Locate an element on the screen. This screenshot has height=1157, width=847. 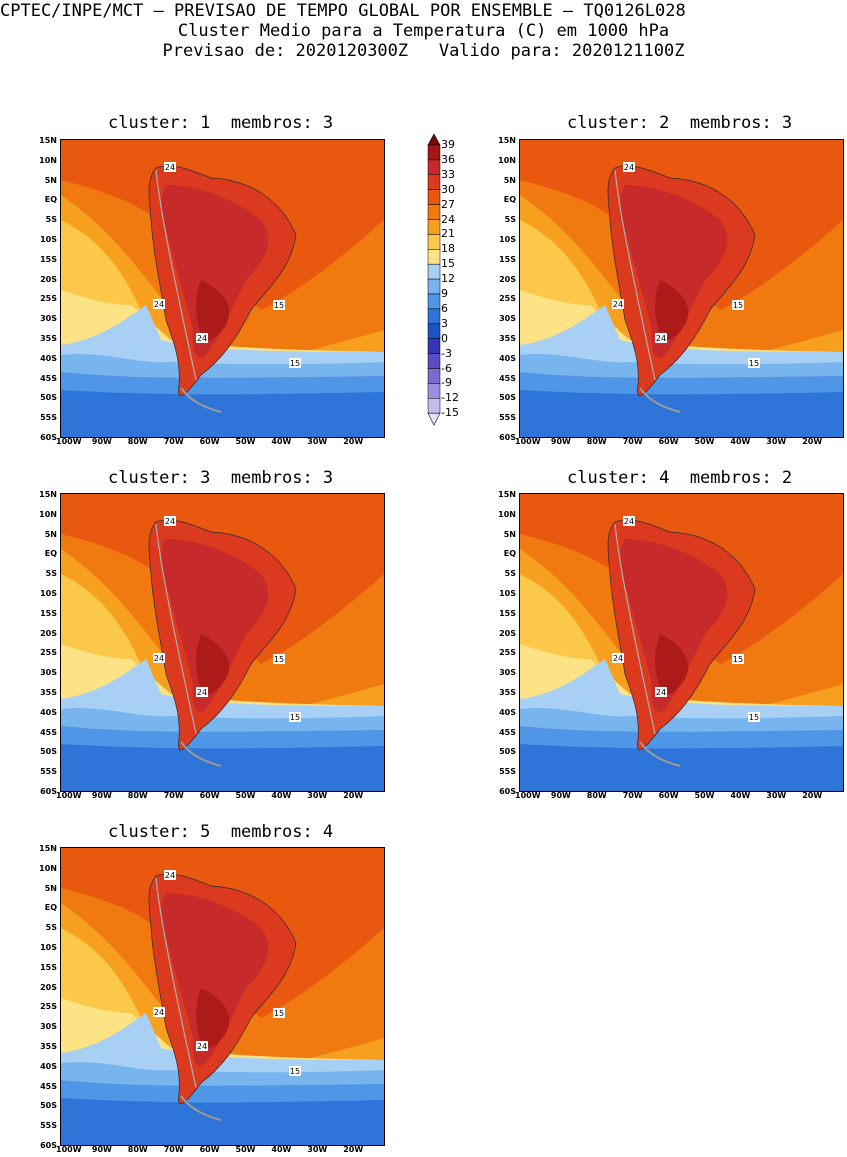
x-tick-label: 80W is located at coordinates (137, 1149).